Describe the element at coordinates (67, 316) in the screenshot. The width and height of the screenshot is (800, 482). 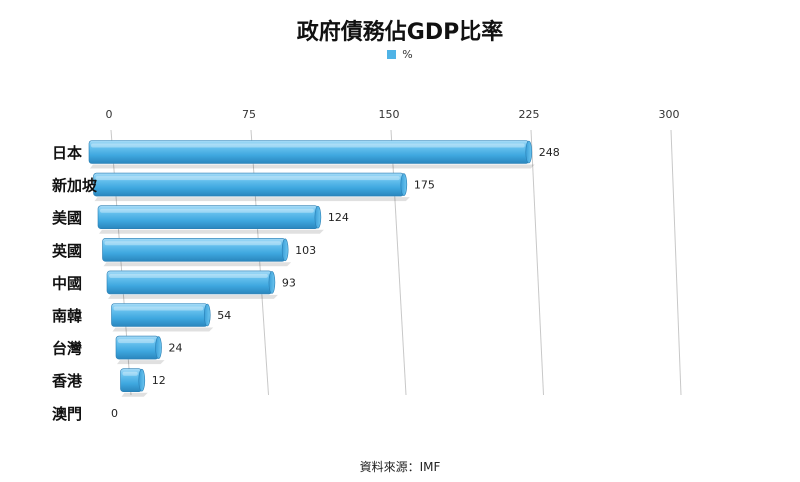
I see `category-label: 南韓` at that location.